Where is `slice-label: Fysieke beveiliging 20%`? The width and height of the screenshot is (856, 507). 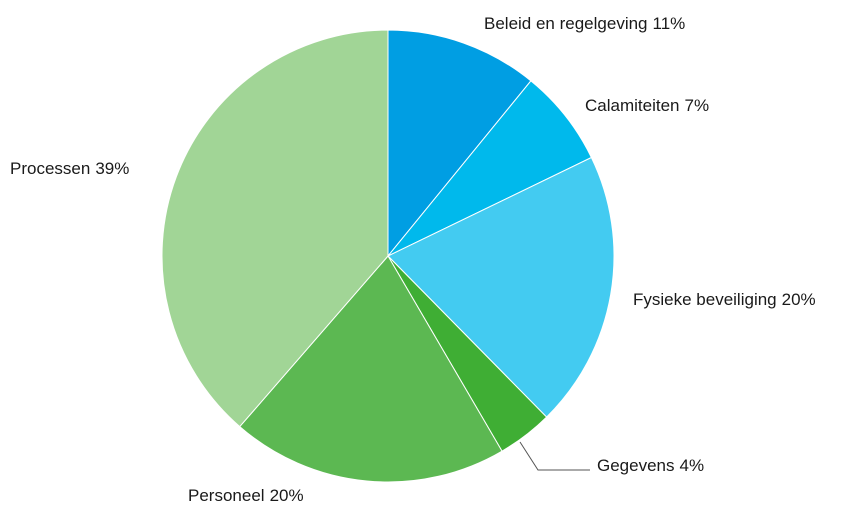 slice-label: Fysieke beveiliging 20% is located at coordinates (724, 299).